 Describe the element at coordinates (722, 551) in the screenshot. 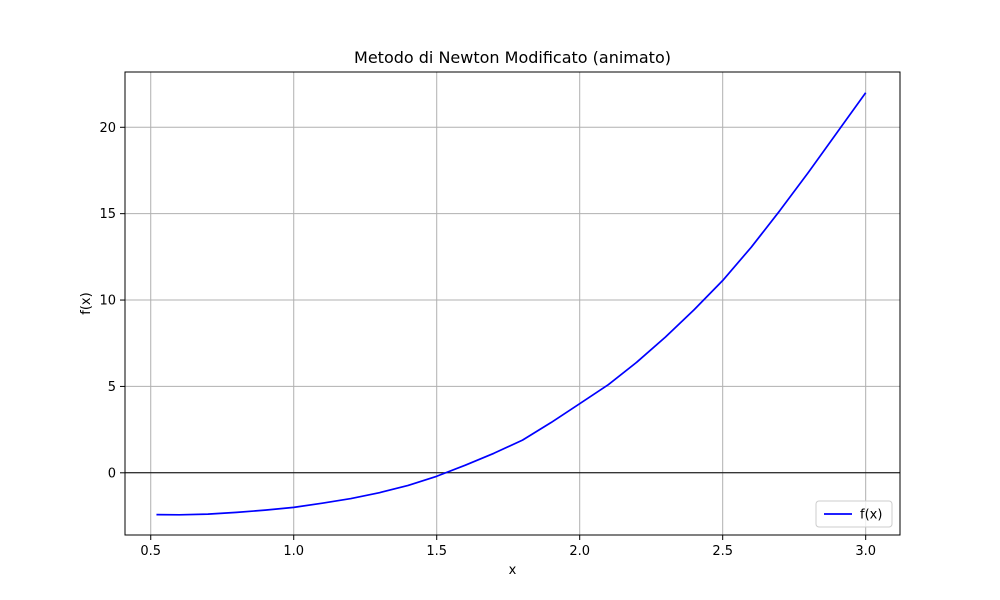

I see `x-tick-label: 2.5` at that location.